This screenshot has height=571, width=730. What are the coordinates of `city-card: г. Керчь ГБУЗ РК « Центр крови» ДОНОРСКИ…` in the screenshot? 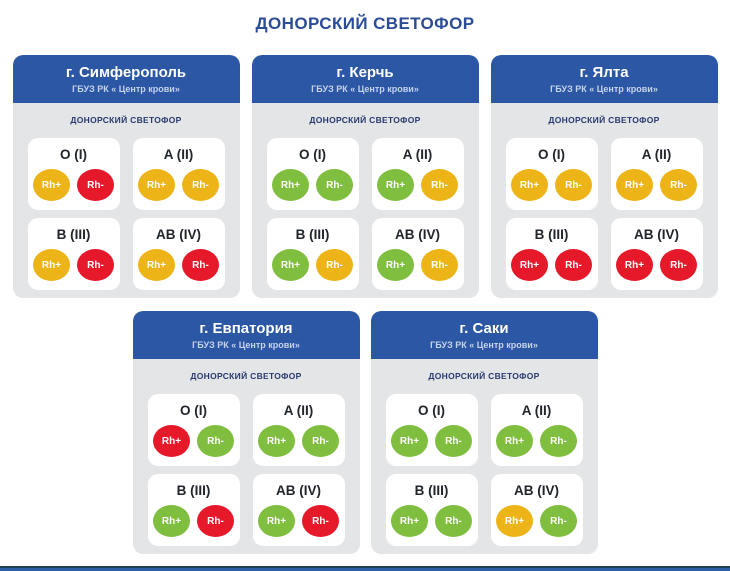 It's located at (365, 176).